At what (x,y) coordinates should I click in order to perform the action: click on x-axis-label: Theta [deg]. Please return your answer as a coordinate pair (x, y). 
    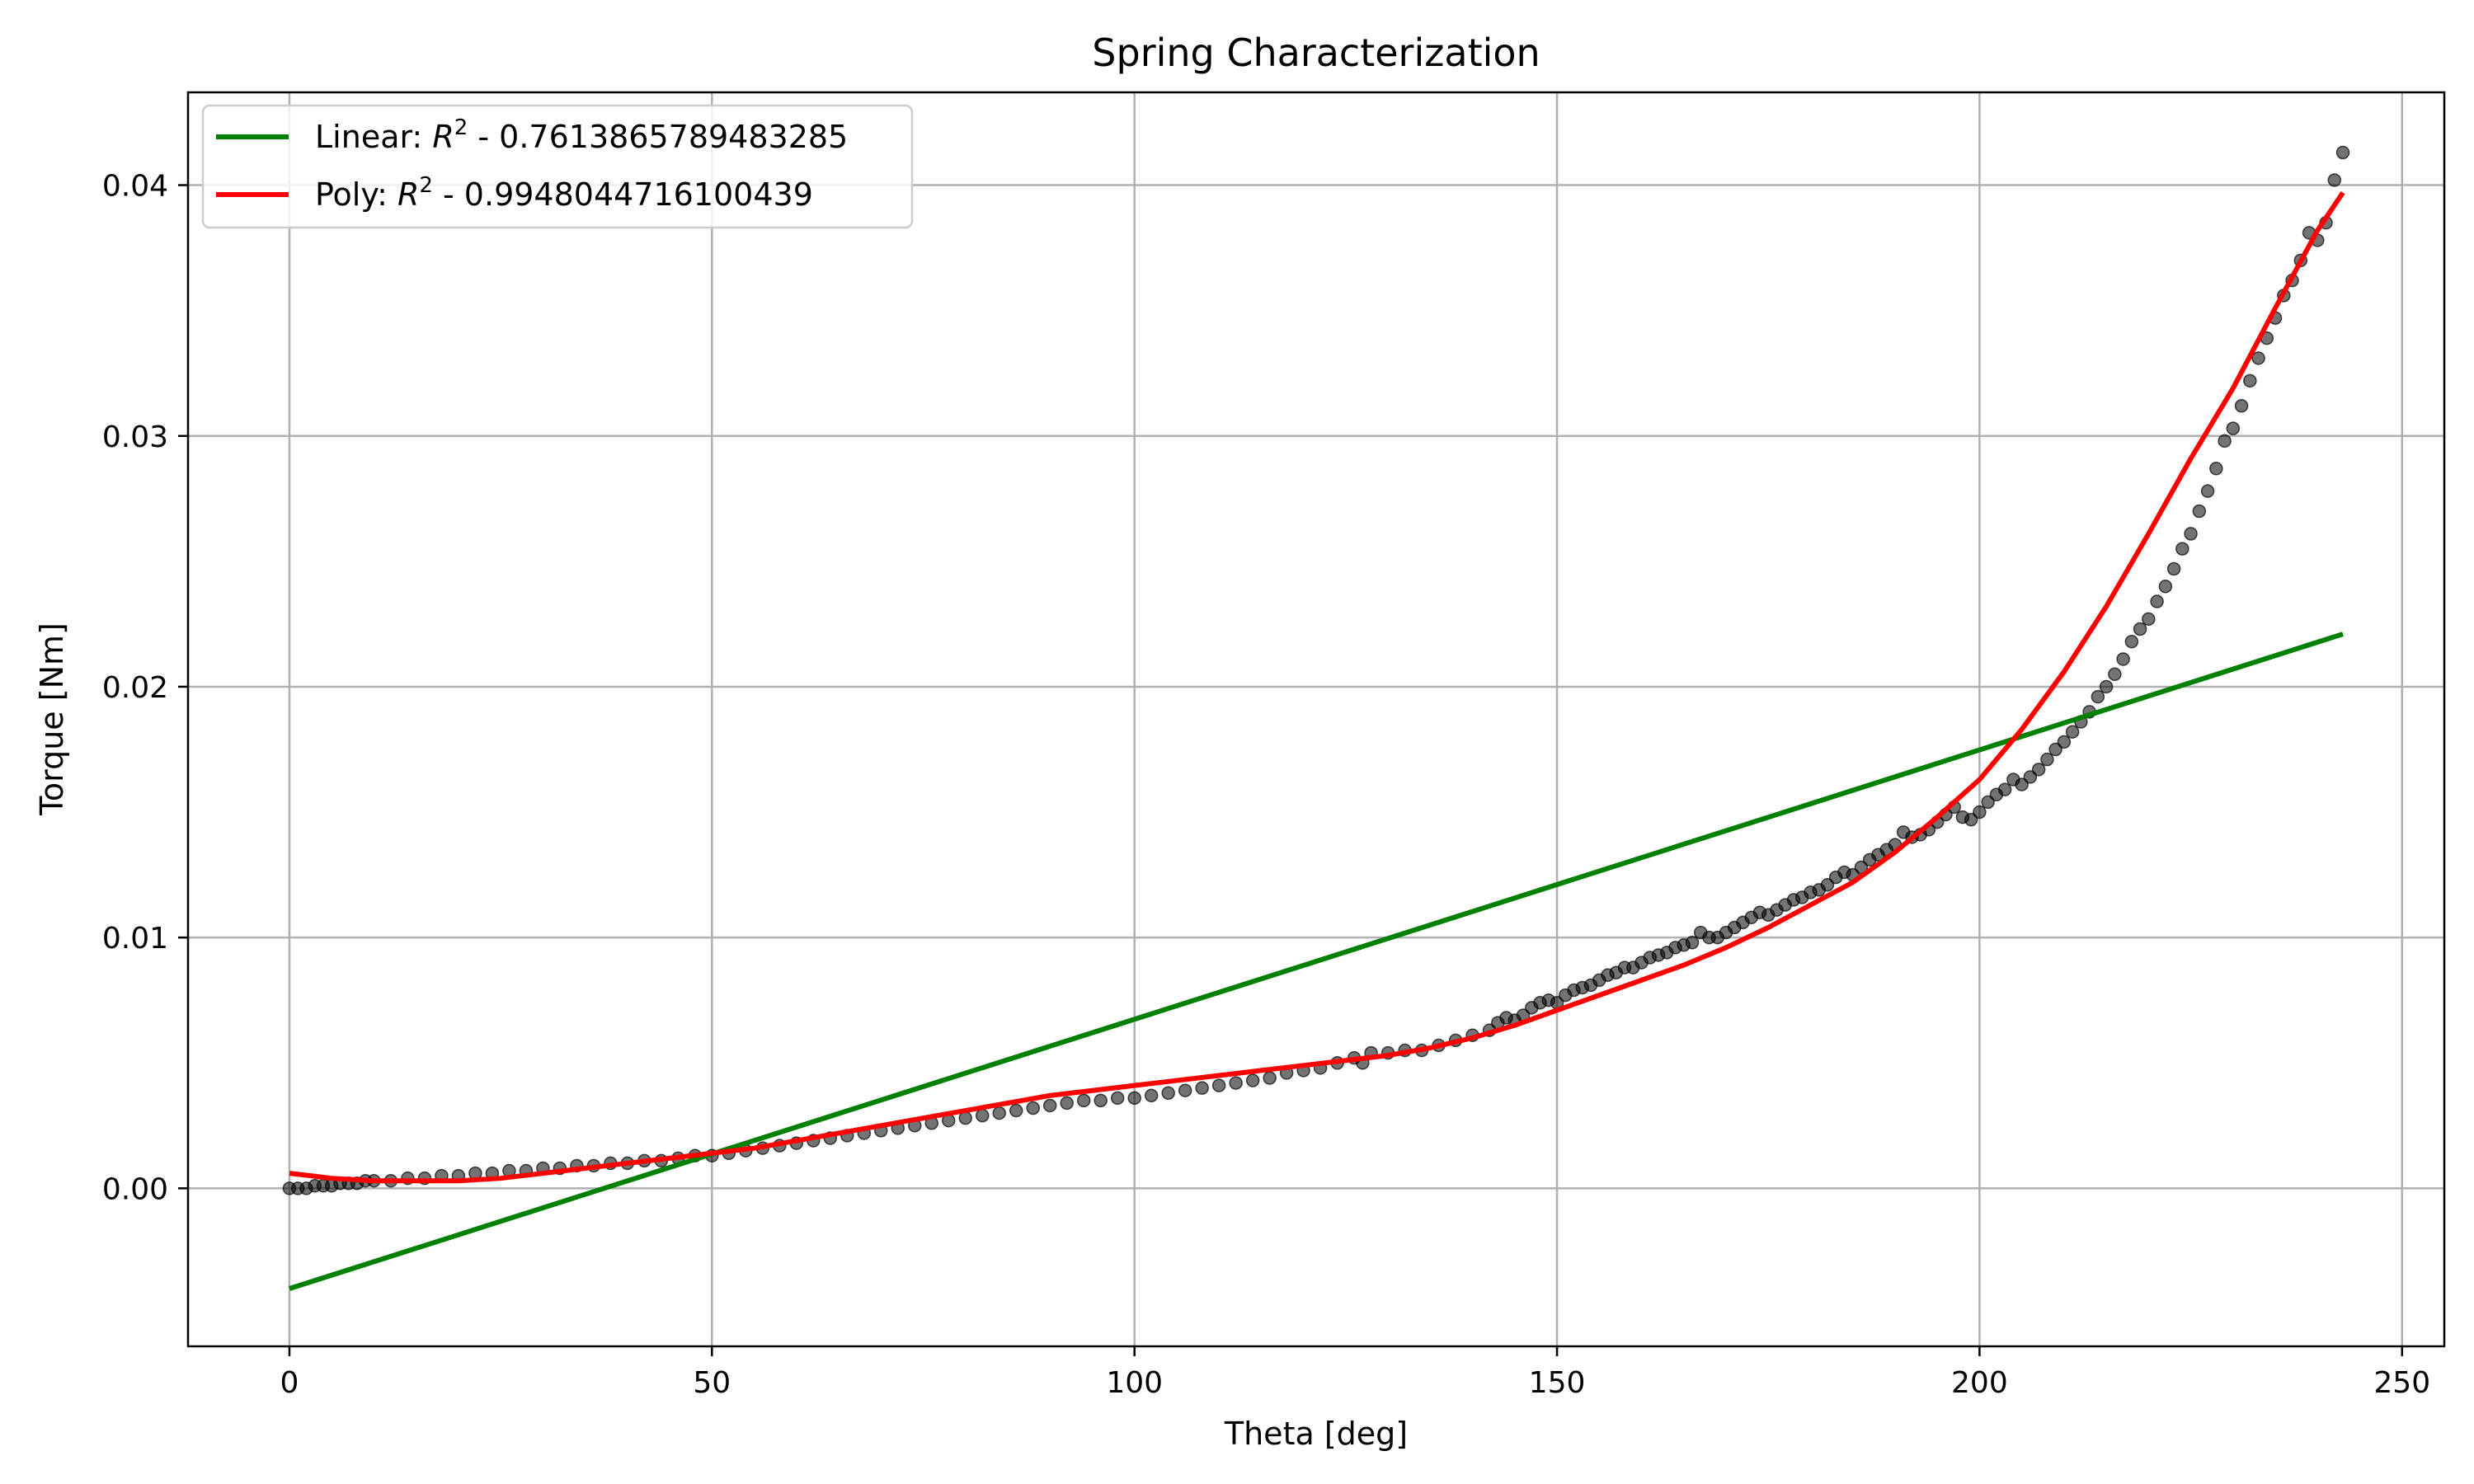
    Looking at the image, I should click on (1316, 1434).